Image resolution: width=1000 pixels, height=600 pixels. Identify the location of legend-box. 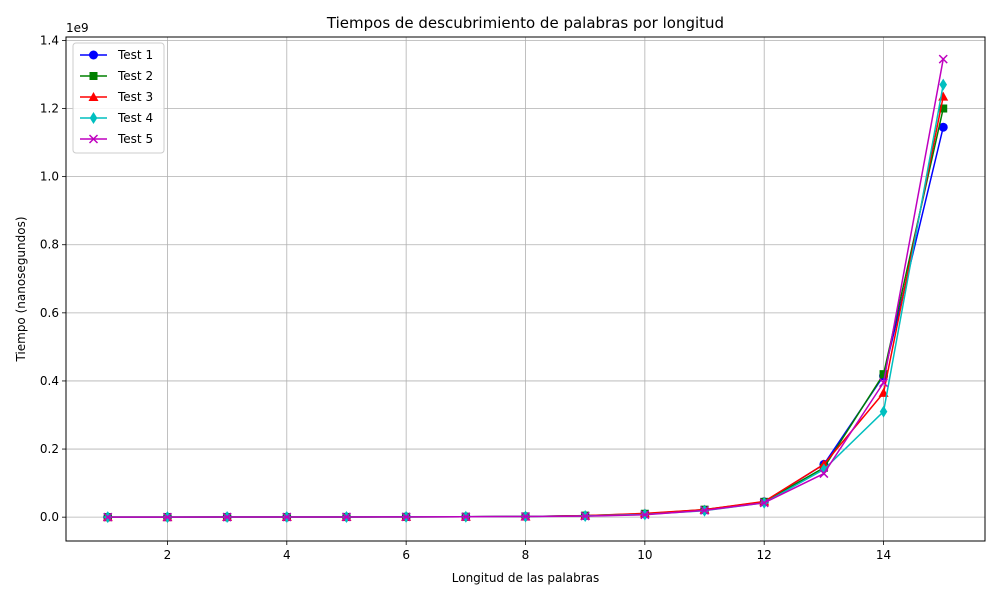
(118, 98).